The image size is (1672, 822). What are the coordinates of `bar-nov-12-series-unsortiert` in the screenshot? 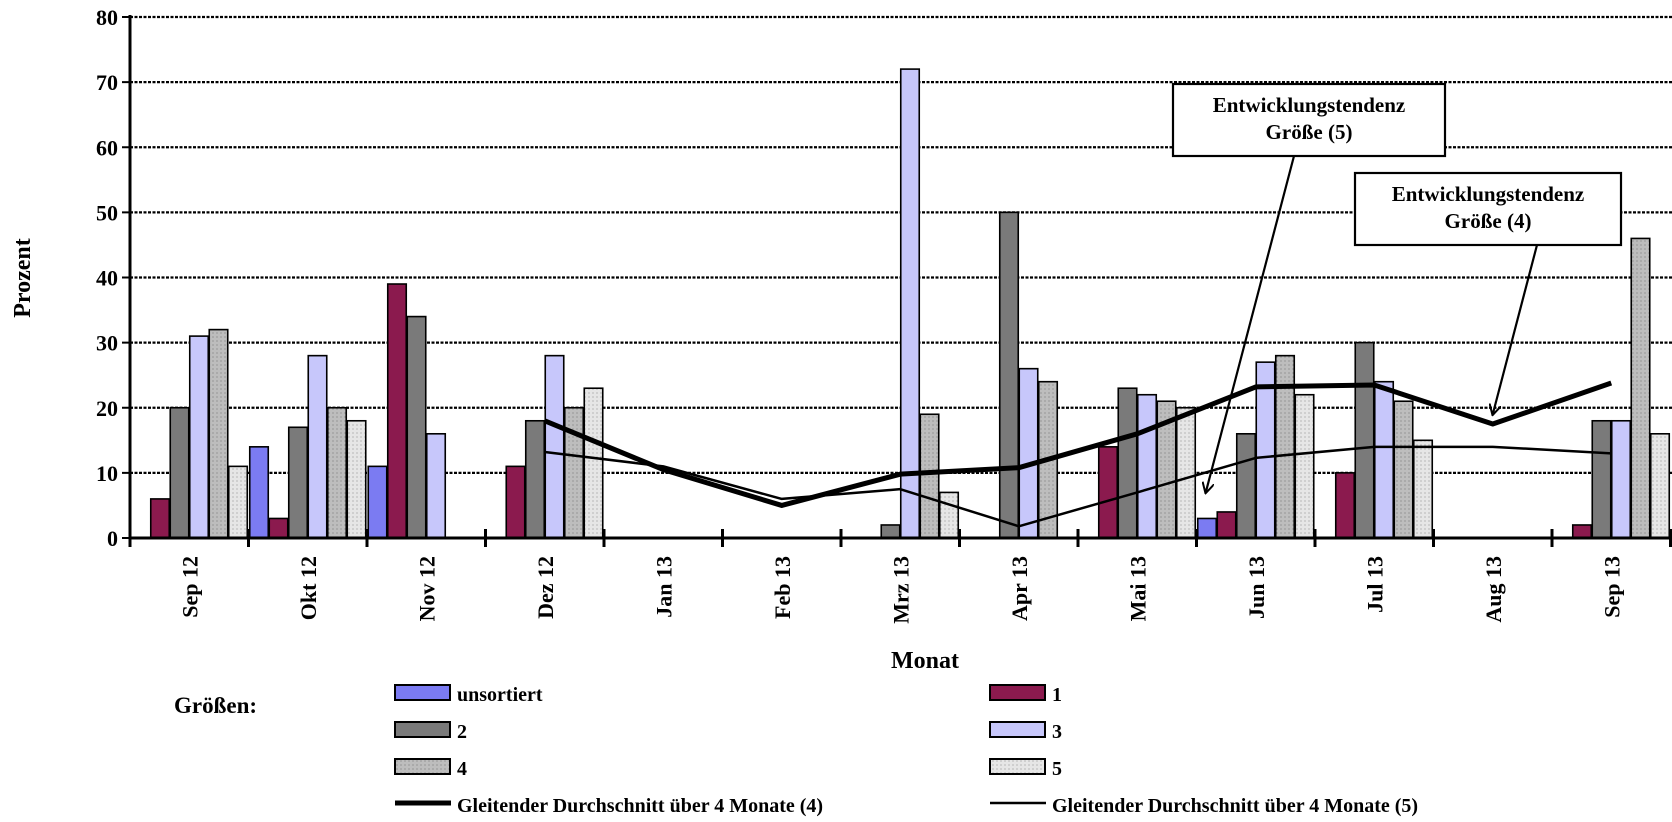 It's located at (377, 502).